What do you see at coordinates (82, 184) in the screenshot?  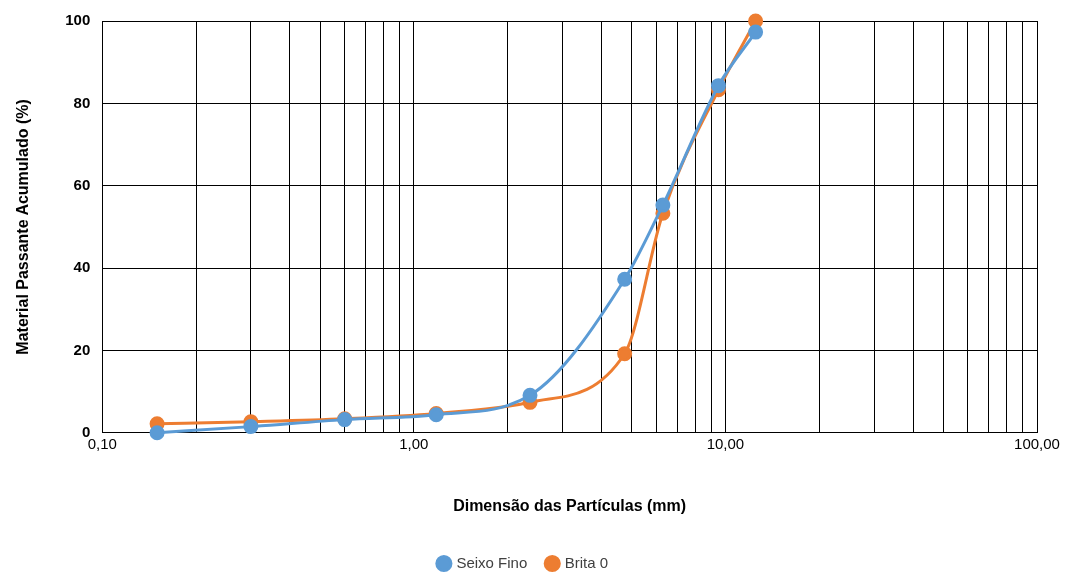 I see `y-tick-label: 60` at bounding box center [82, 184].